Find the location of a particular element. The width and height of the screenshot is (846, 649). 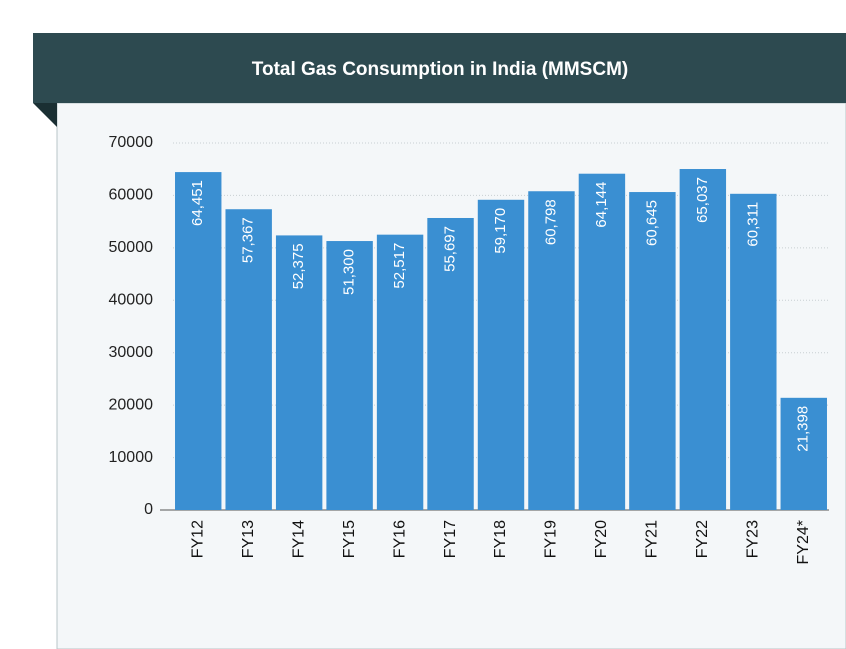

value-label: 51,300 is located at coordinates (349, 272).